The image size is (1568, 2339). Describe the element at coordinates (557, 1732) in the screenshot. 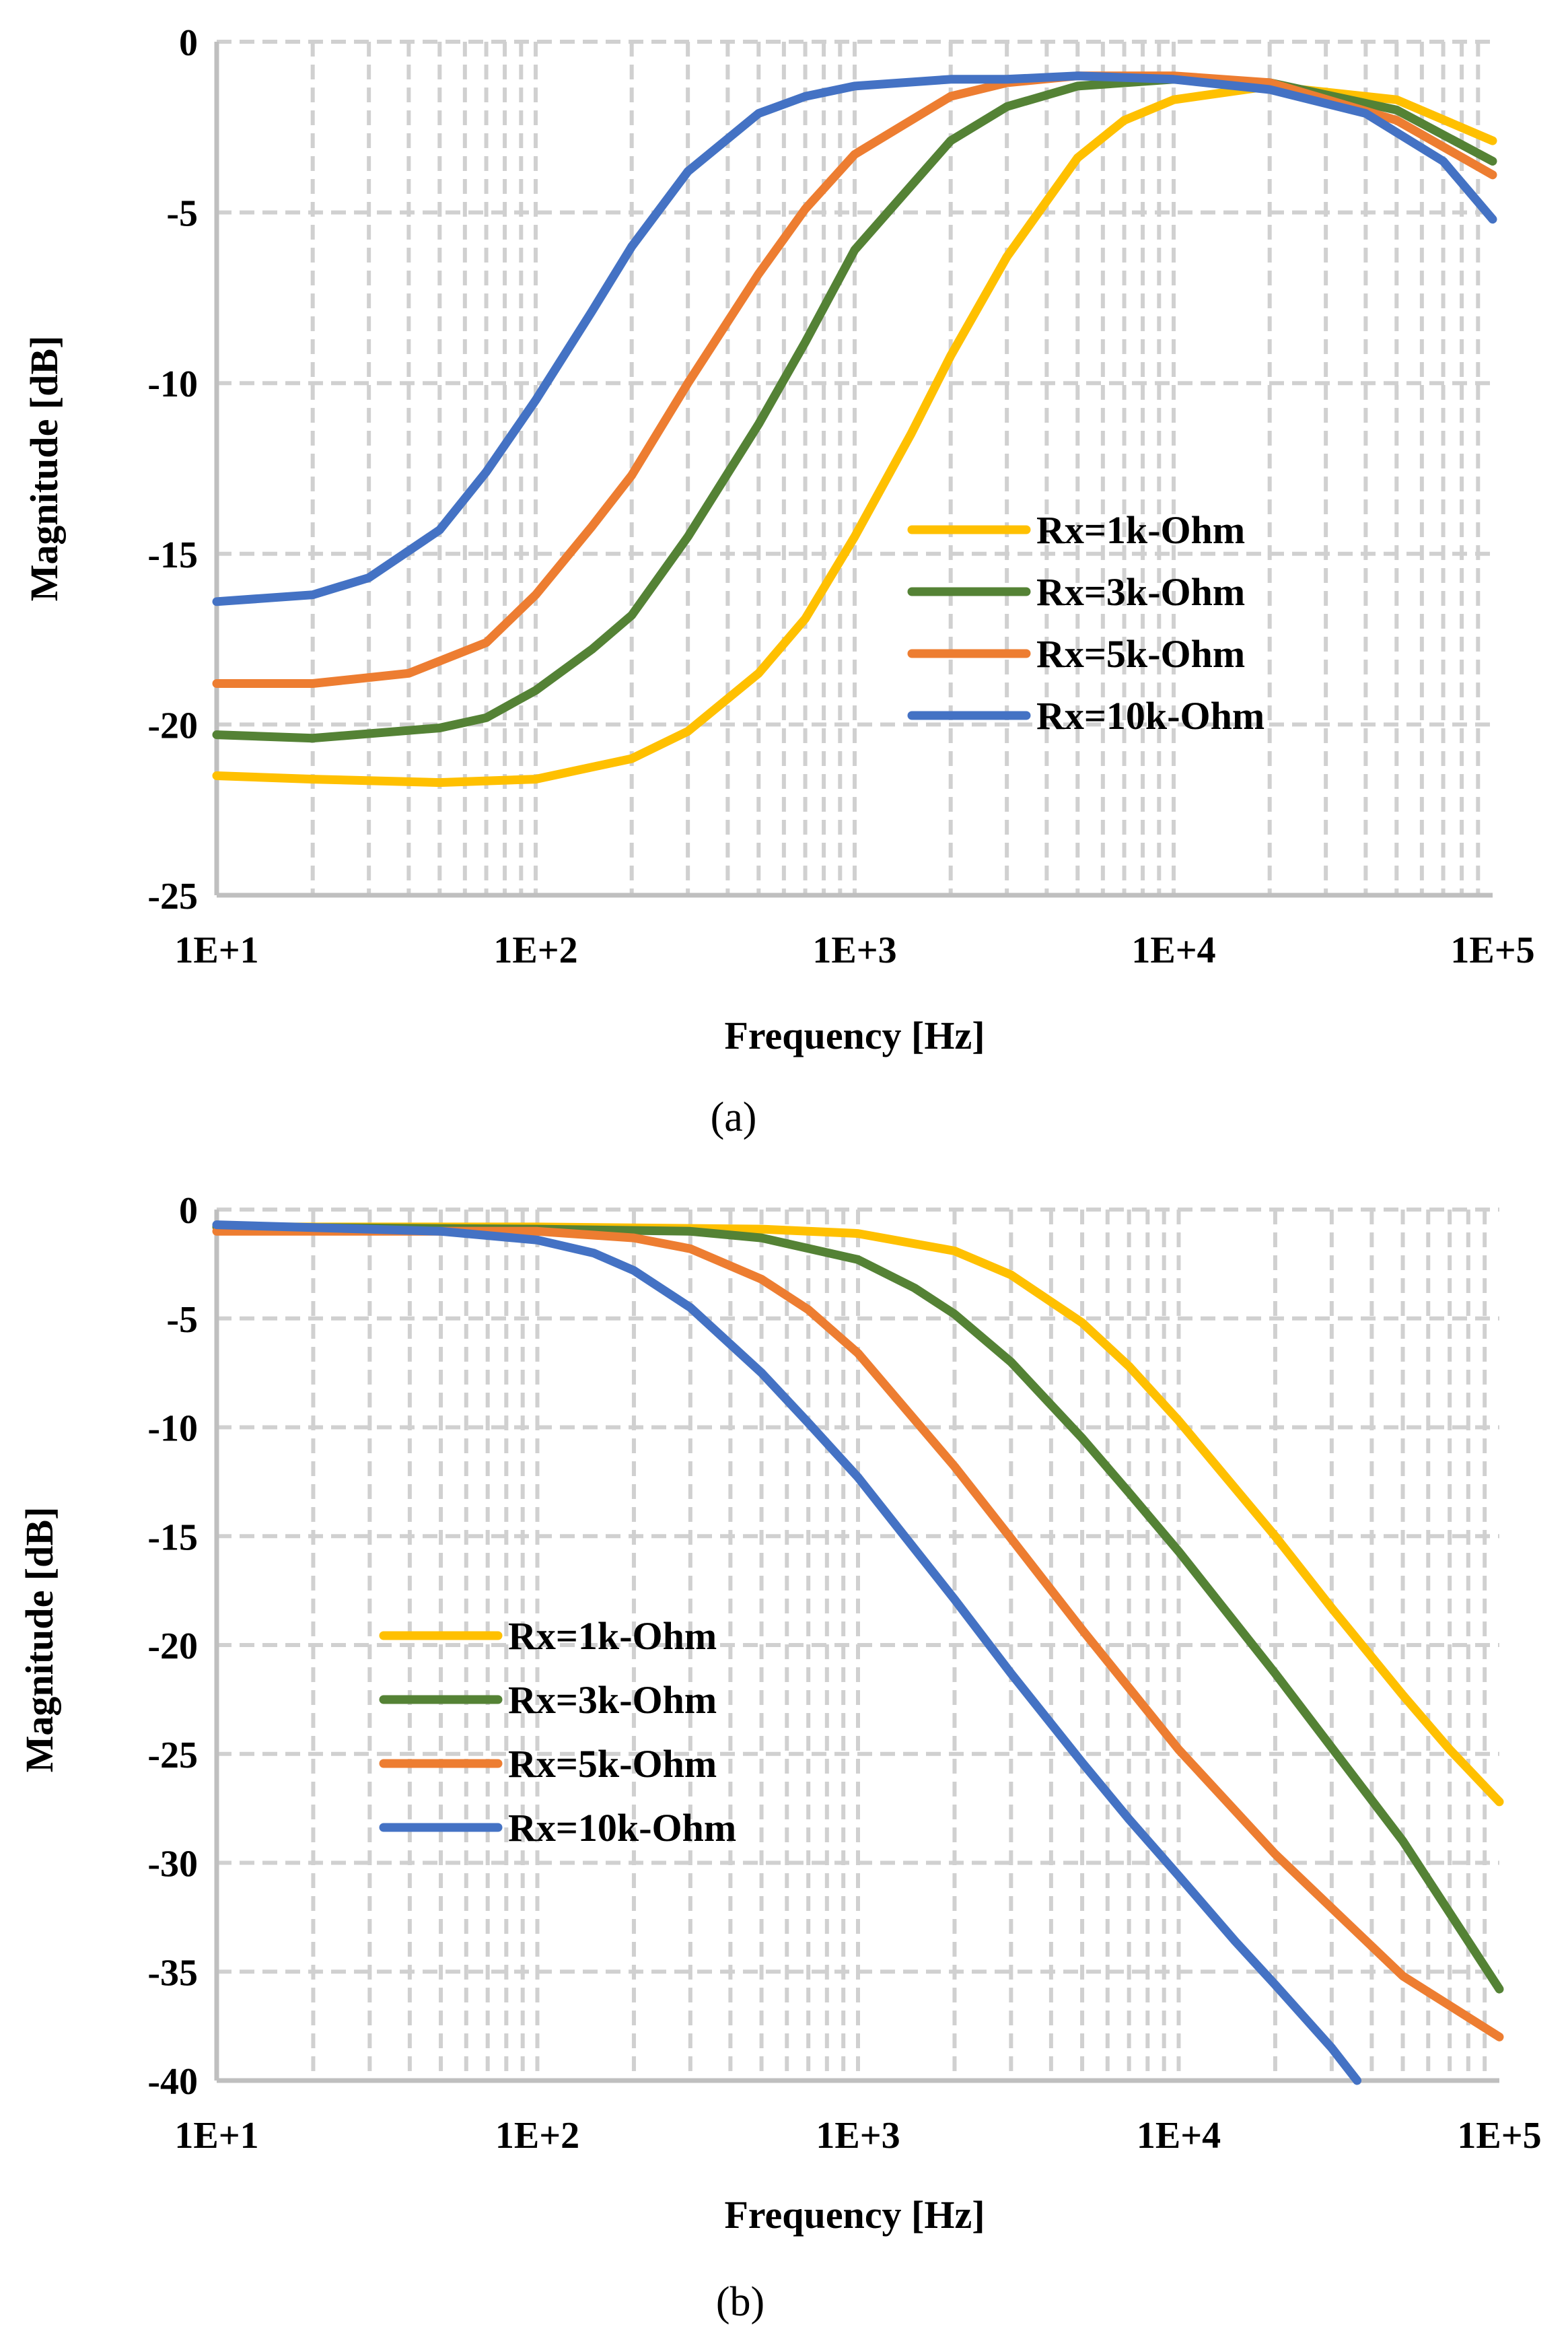

I see `legend-b: Rx=1k-Ohm Rx=3k-Ohm Rx=5k-Ohm Rx=10k-Ohm` at that location.